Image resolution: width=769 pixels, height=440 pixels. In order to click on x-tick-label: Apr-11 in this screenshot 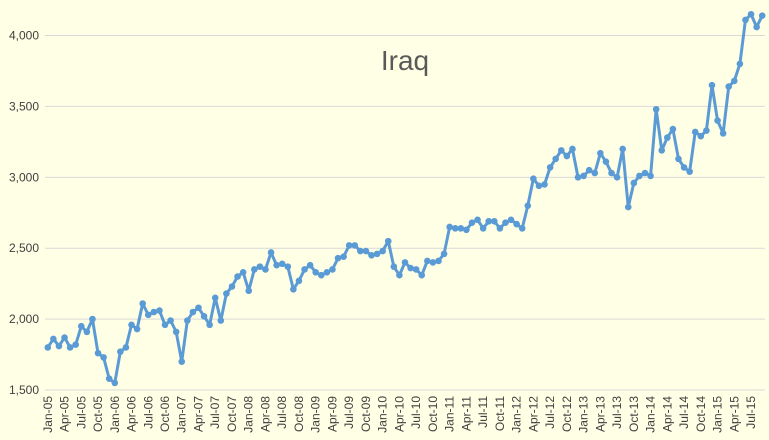, I will do `click(466, 413)`.